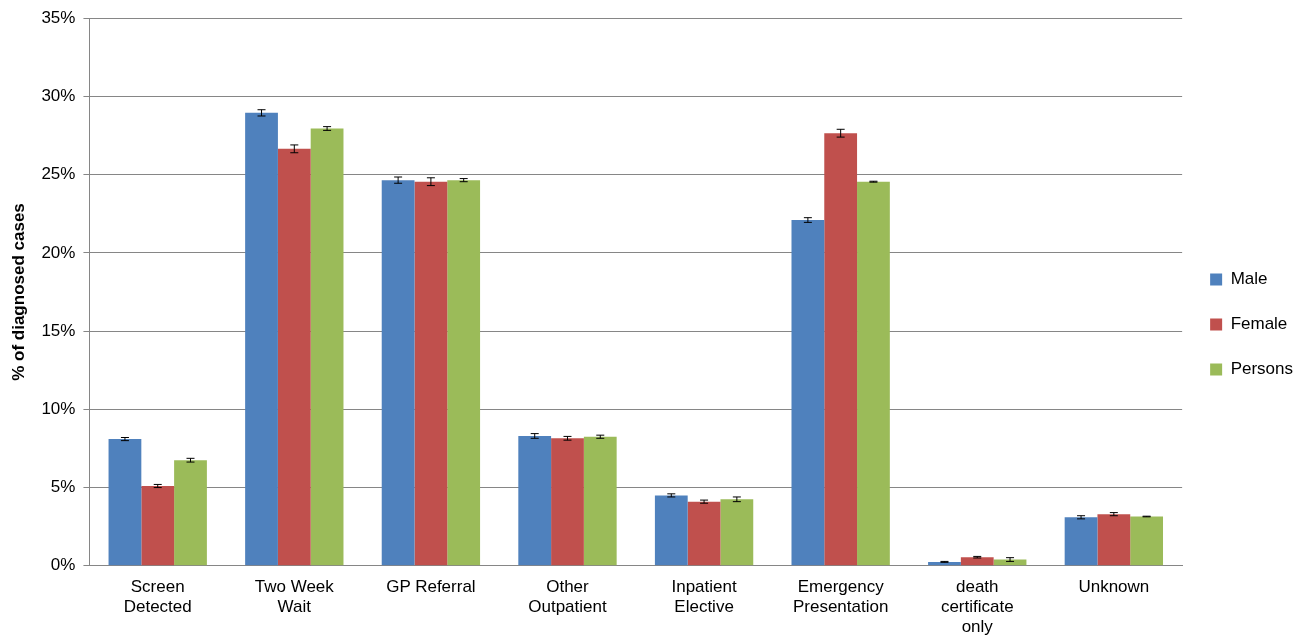 This screenshot has width=1313, height=641. Describe the element at coordinates (1114, 586) in the screenshot. I see `x-tick-label: Unknown` at that location.